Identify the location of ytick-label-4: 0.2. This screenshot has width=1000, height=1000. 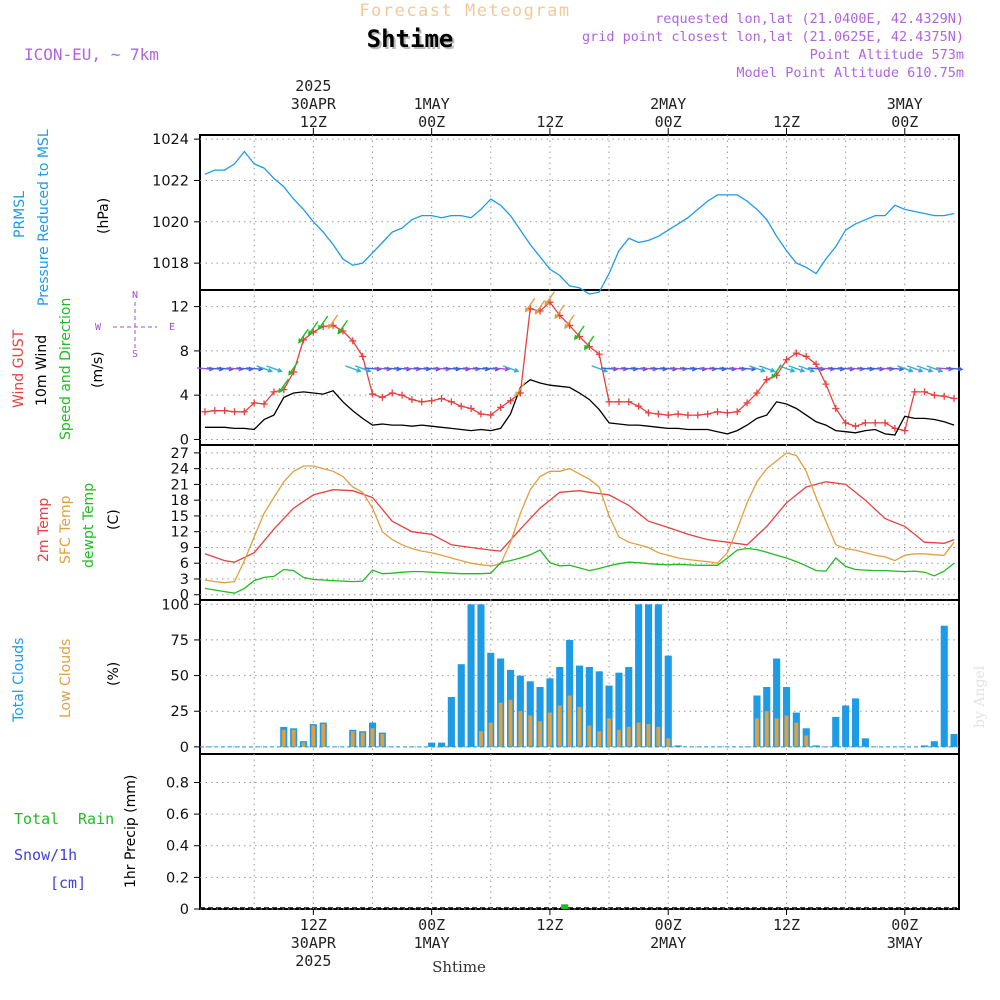
(177, 878).